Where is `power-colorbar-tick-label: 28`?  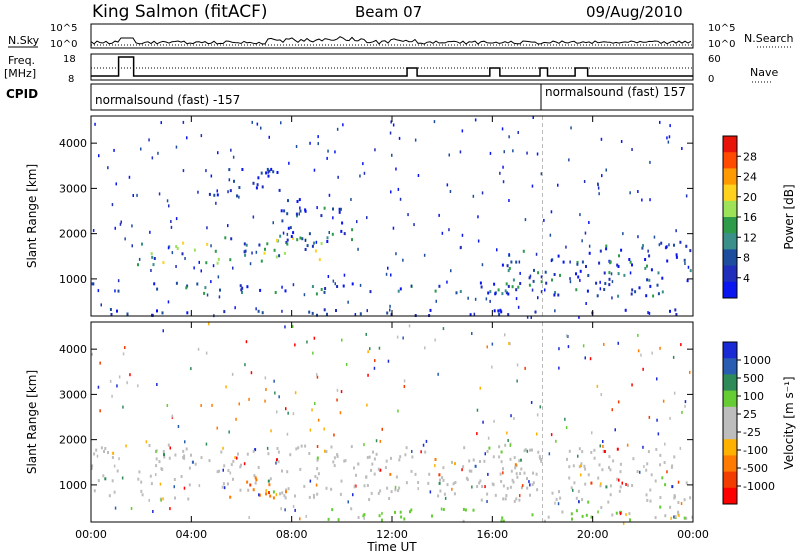
power-colorbar-tick-label: 28 is located at coordinates (750, 156).